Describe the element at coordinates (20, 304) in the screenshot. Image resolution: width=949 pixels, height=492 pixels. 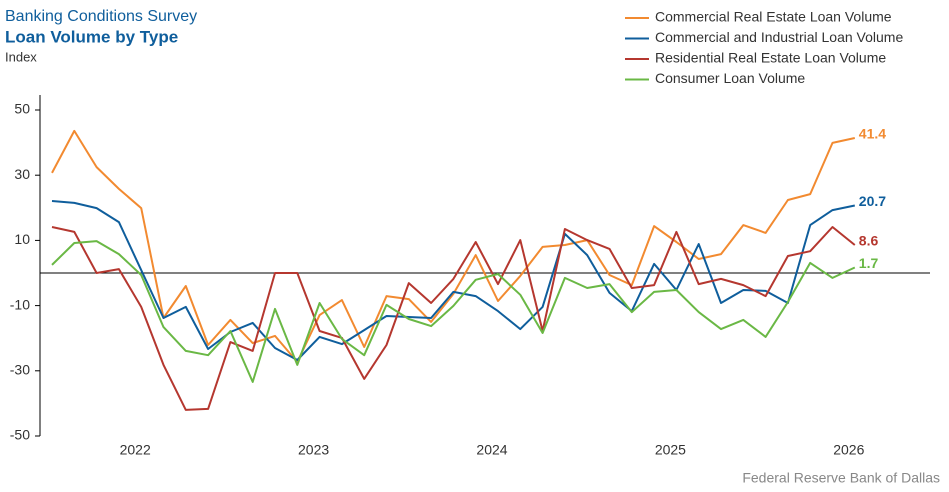
I see `y-tick-label: -10` at that location.